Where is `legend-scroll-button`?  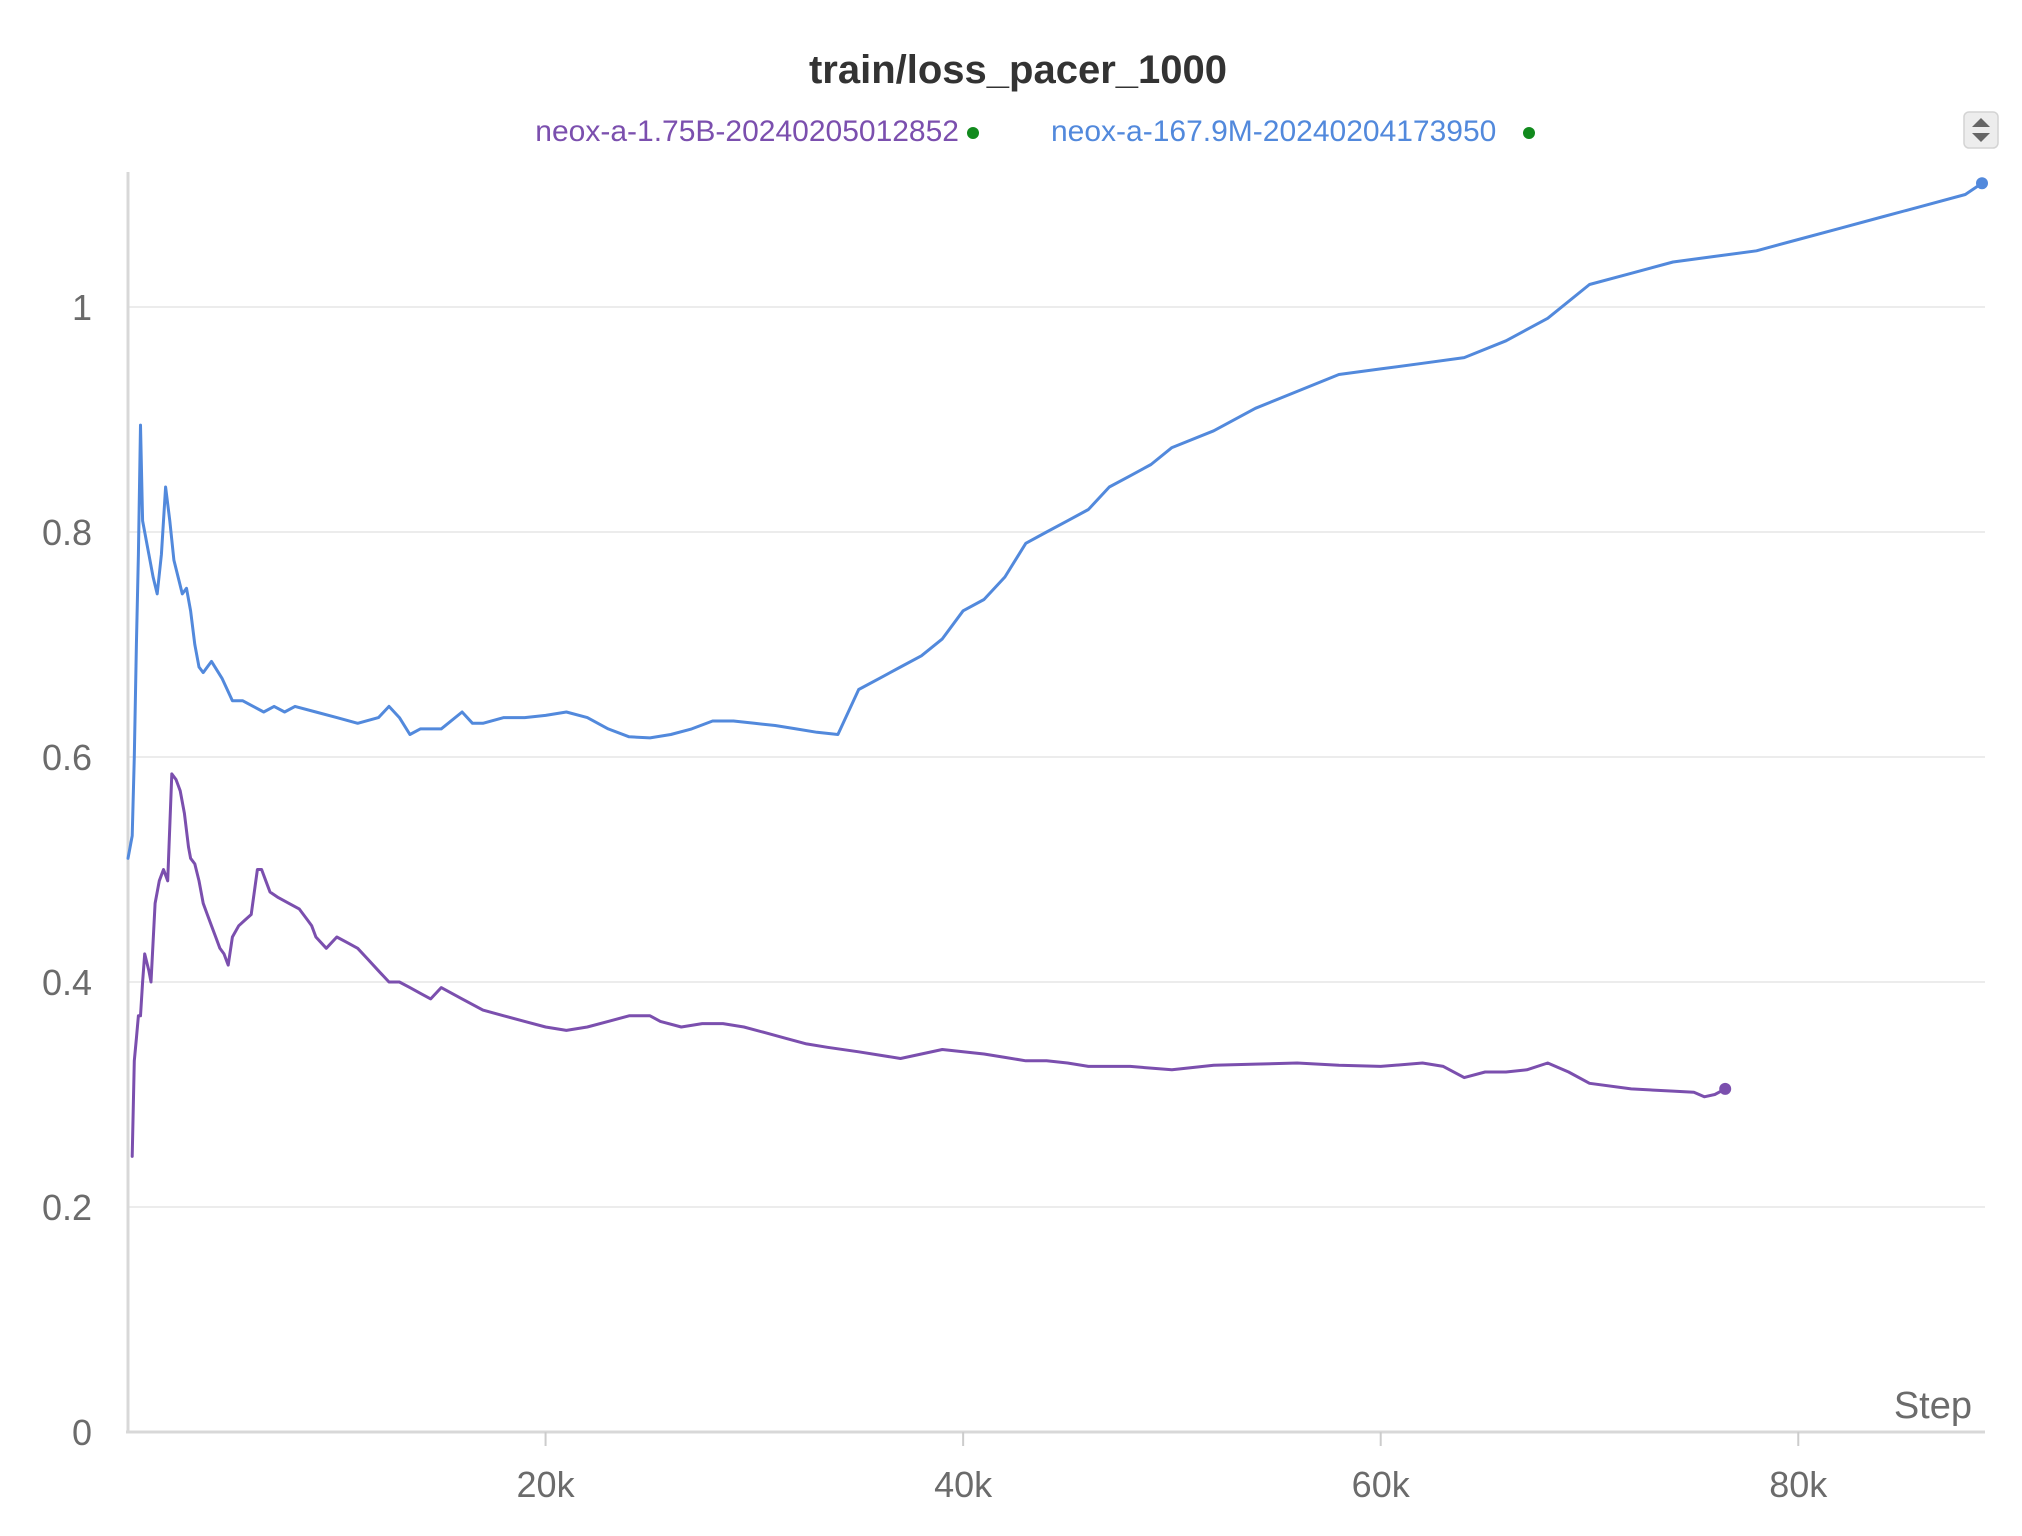
legend-scroll-button is located at coordinates (1981, 130).